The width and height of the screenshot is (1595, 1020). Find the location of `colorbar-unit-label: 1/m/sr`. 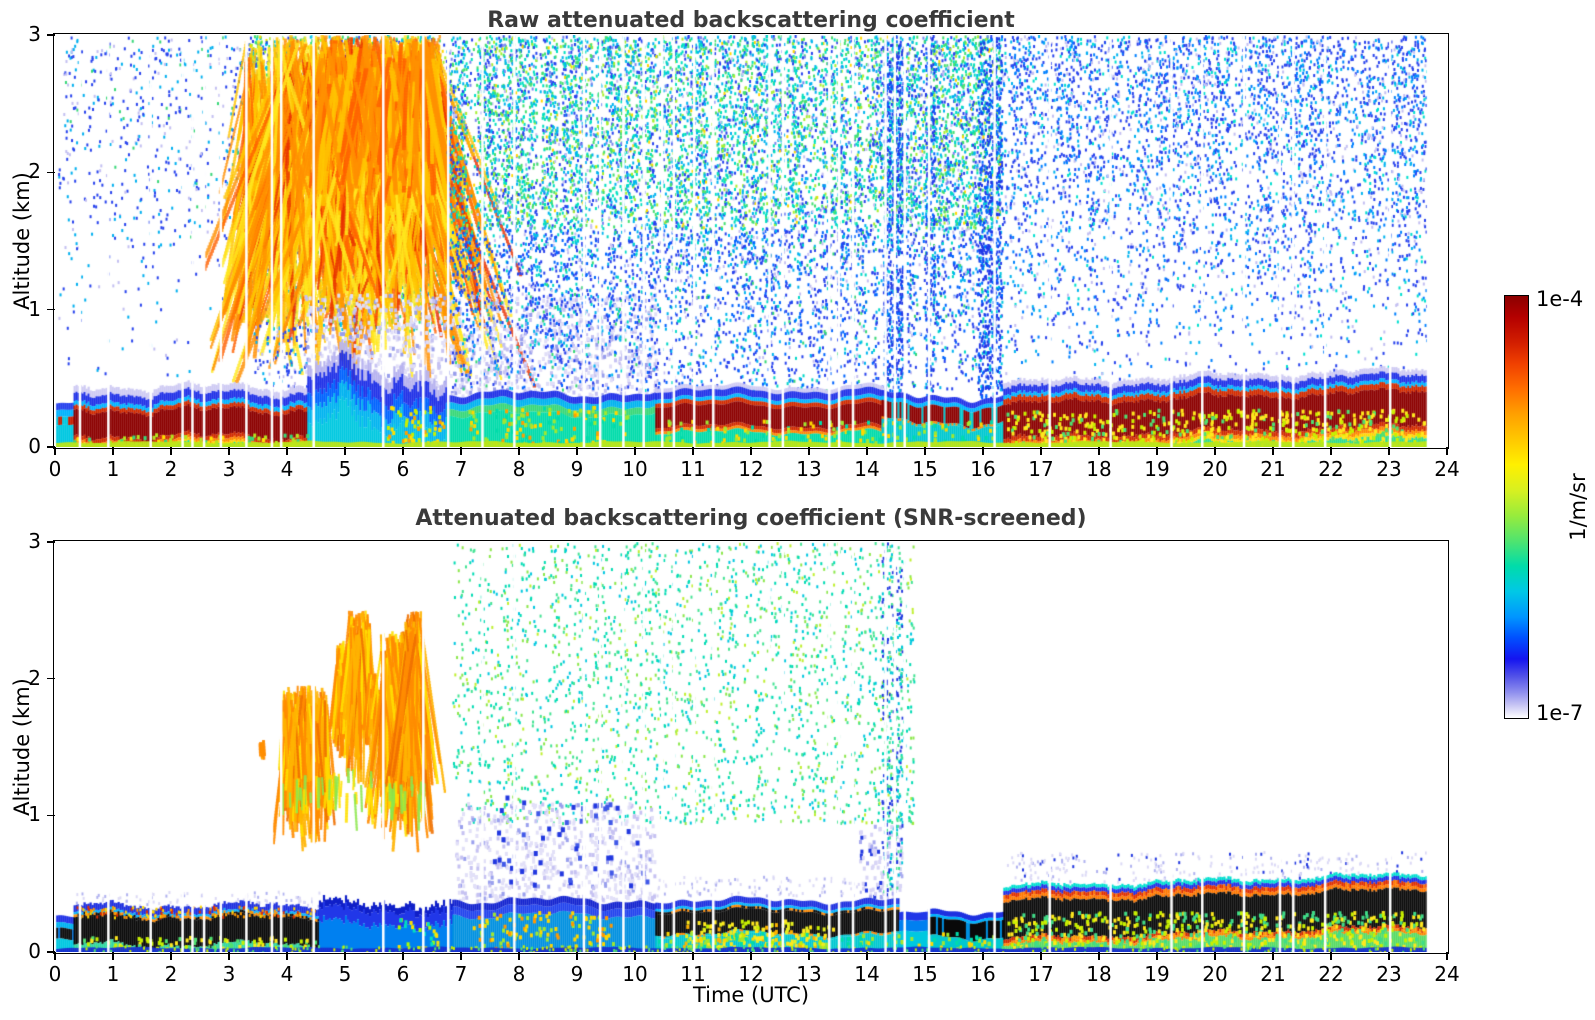

colorbar-unit-label: 1/m/sr is located at coordinates (1578, 507).